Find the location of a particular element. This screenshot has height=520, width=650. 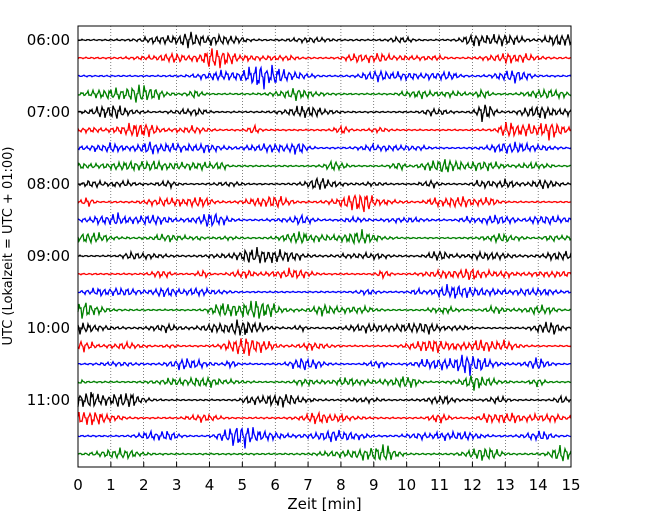

x-tick-label: 11 is located at coordinates (439, 485).